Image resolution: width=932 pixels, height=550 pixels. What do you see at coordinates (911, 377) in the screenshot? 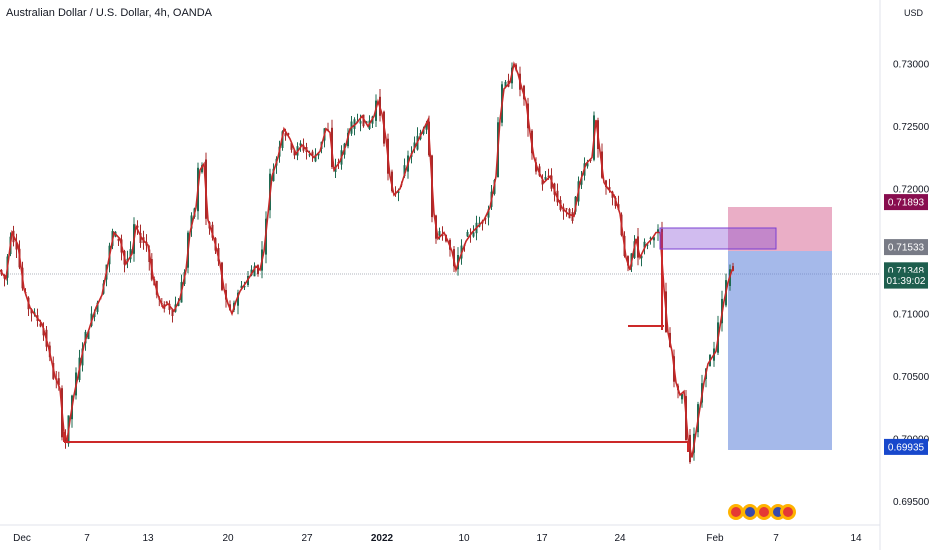
I see `price-tick-label: 0.70500` at bounding box center [911, 377].